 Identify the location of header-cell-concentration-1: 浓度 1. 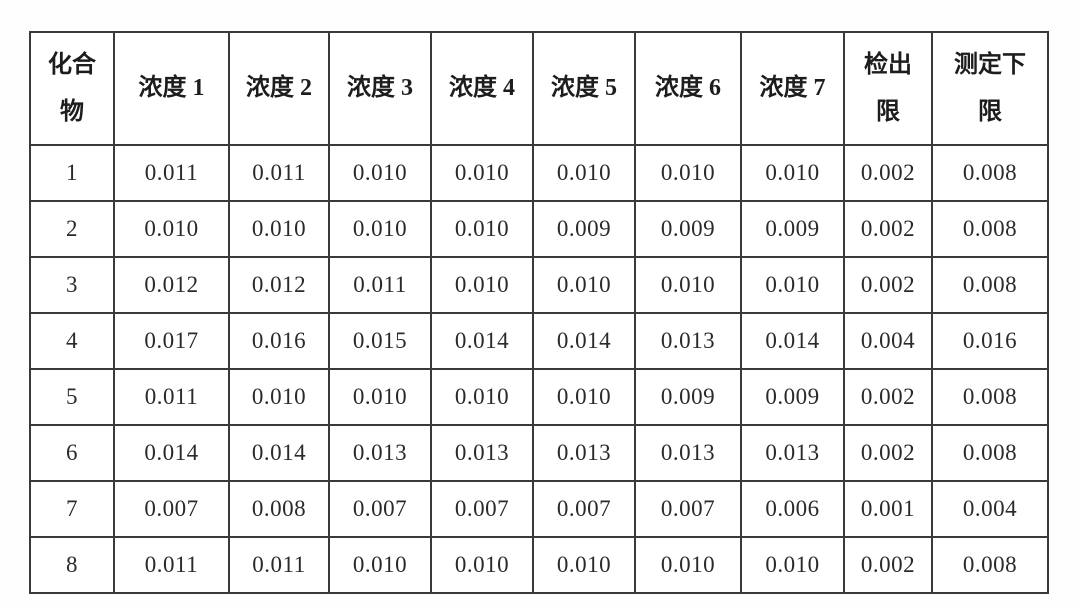
(171, 88).